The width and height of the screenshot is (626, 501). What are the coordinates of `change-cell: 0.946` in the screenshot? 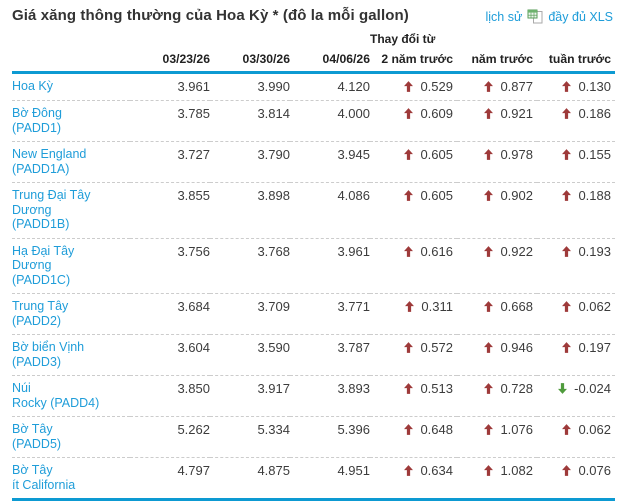 It's located at (497, 355).